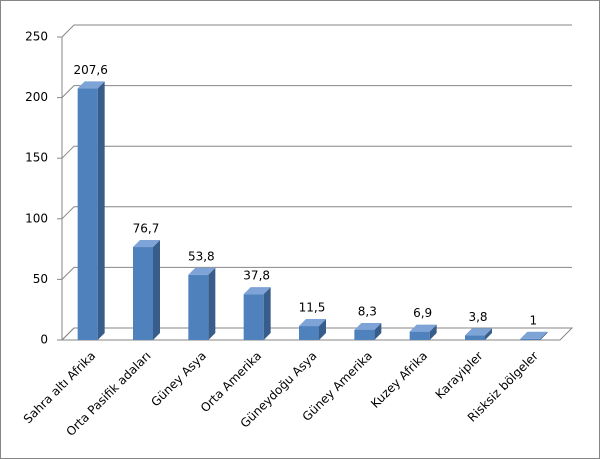  I want to click on value-label: 1, so click(534, 320).